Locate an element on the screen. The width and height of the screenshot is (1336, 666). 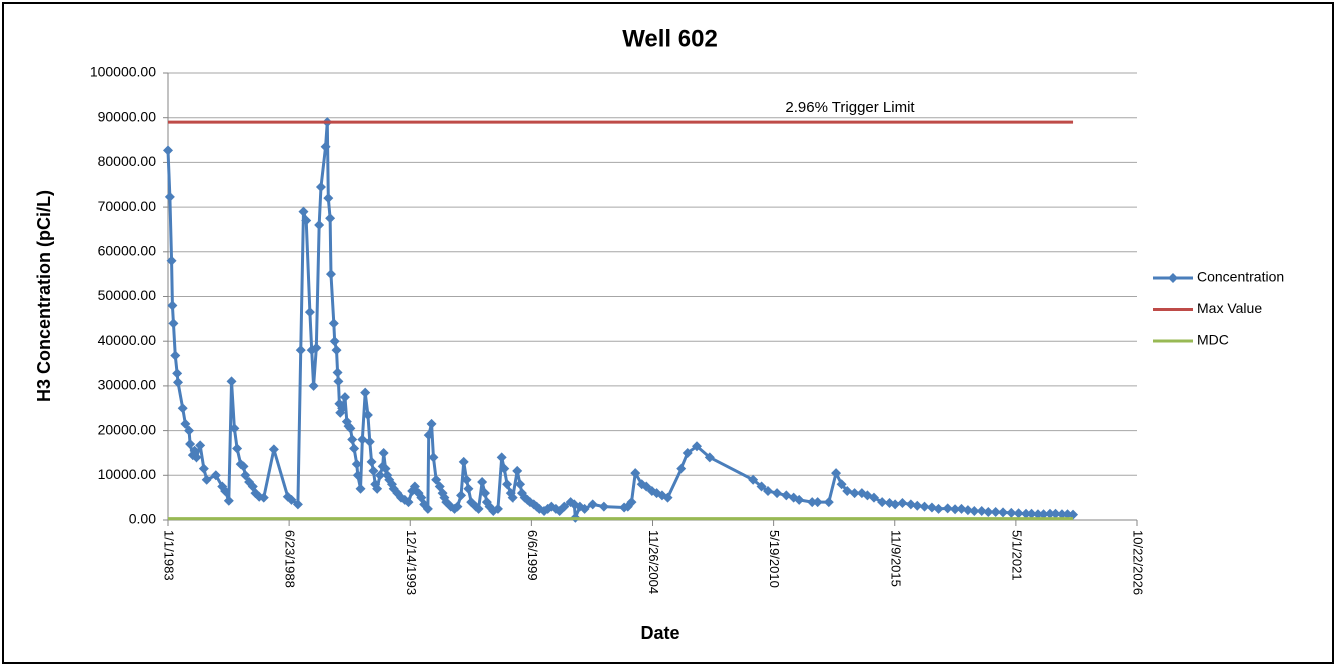
annotation: 2.96% Trigger Limit is located at coordinates (850, 107).